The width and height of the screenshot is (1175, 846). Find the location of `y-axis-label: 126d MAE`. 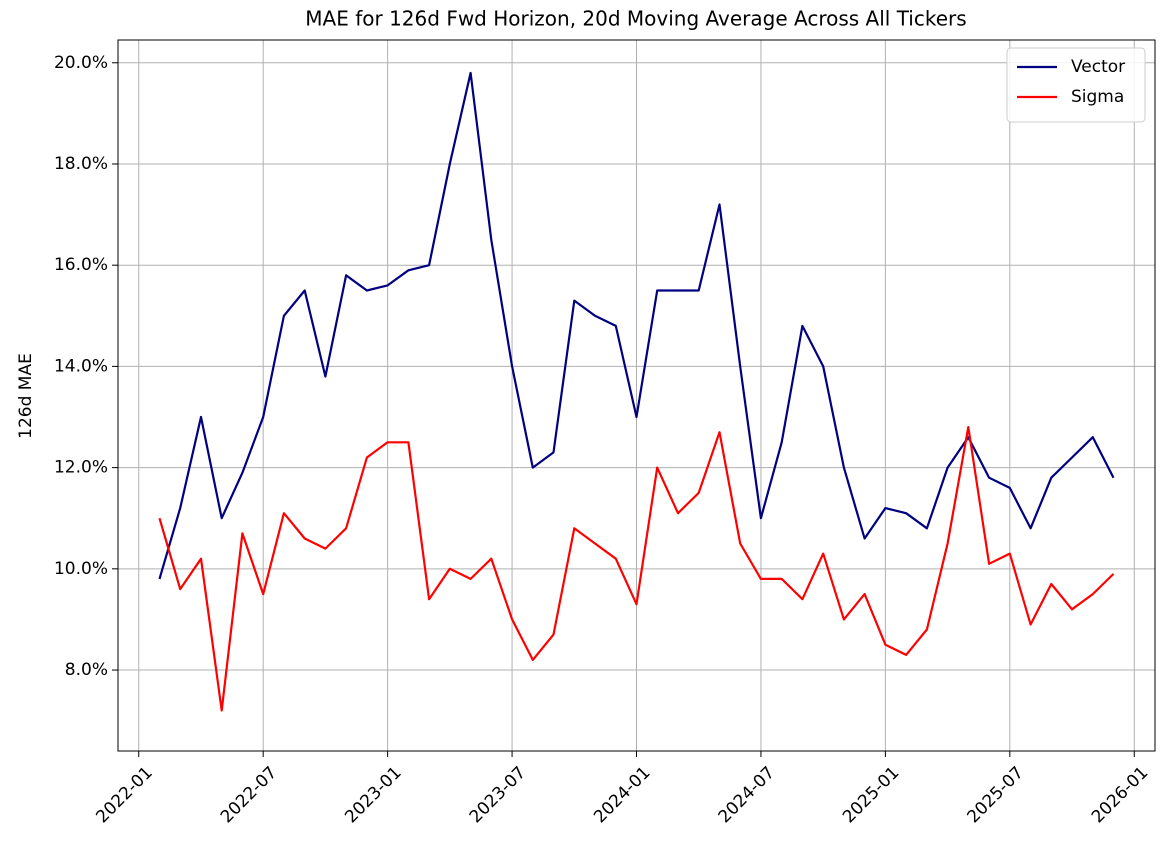

y-axis-label: 126d MAE is located at coordinates (26, 396).